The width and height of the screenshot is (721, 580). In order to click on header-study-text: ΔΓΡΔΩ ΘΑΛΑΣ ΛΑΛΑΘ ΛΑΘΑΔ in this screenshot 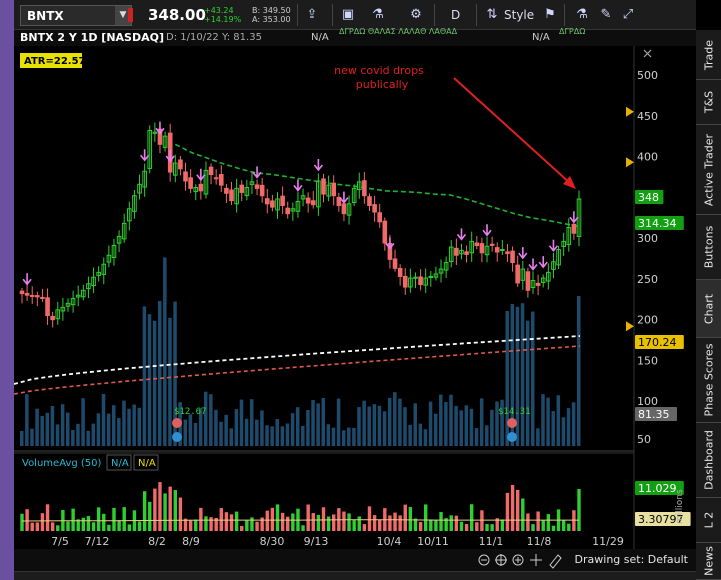, I will do `click(398, 31)`.